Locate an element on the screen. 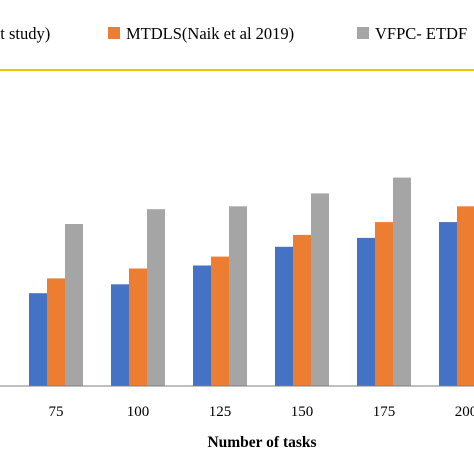 This screenshot has height=474, width=474. legend-label-series-2: MTDLS(Naik et al 2019) is located at coordinates (210, 33).